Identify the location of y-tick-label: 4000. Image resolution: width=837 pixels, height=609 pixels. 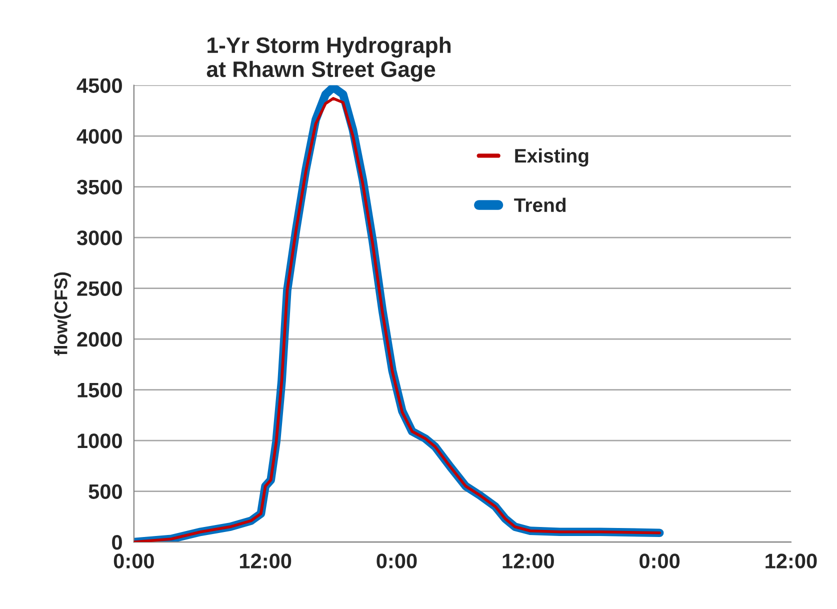
(99, 136).